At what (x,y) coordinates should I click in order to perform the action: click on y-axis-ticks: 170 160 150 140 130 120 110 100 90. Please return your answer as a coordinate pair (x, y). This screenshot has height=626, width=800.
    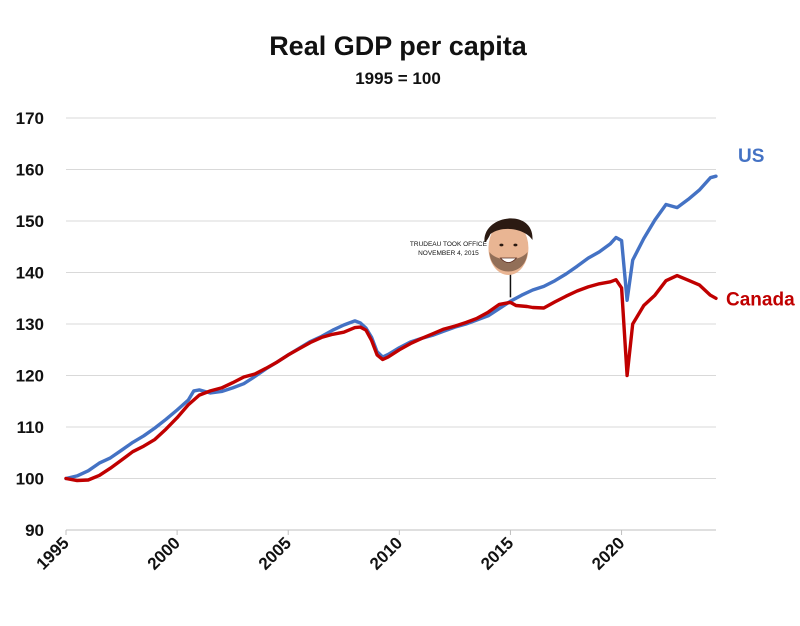
    Looking at the image, I should click on (30, 324).